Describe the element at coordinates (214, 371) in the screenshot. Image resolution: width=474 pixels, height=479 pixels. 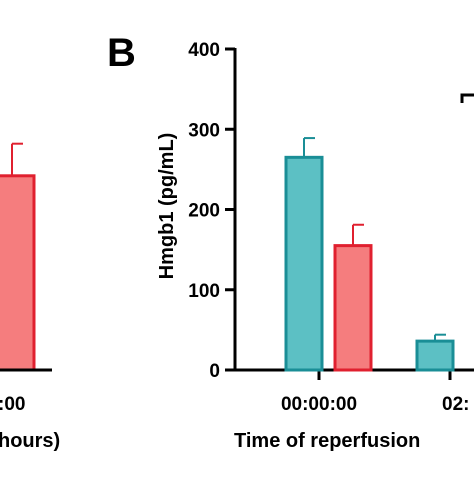
I see `y-tick-label: 0` at that location.